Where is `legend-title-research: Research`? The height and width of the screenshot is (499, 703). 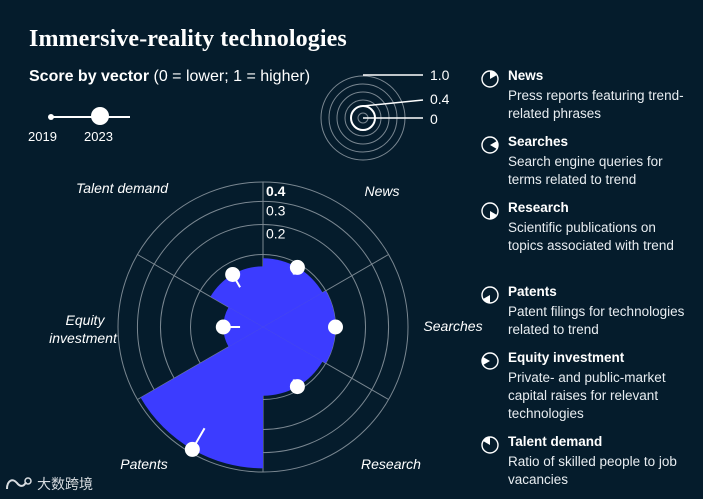
legend-title-research: Research is located at coordinates (538, 207).